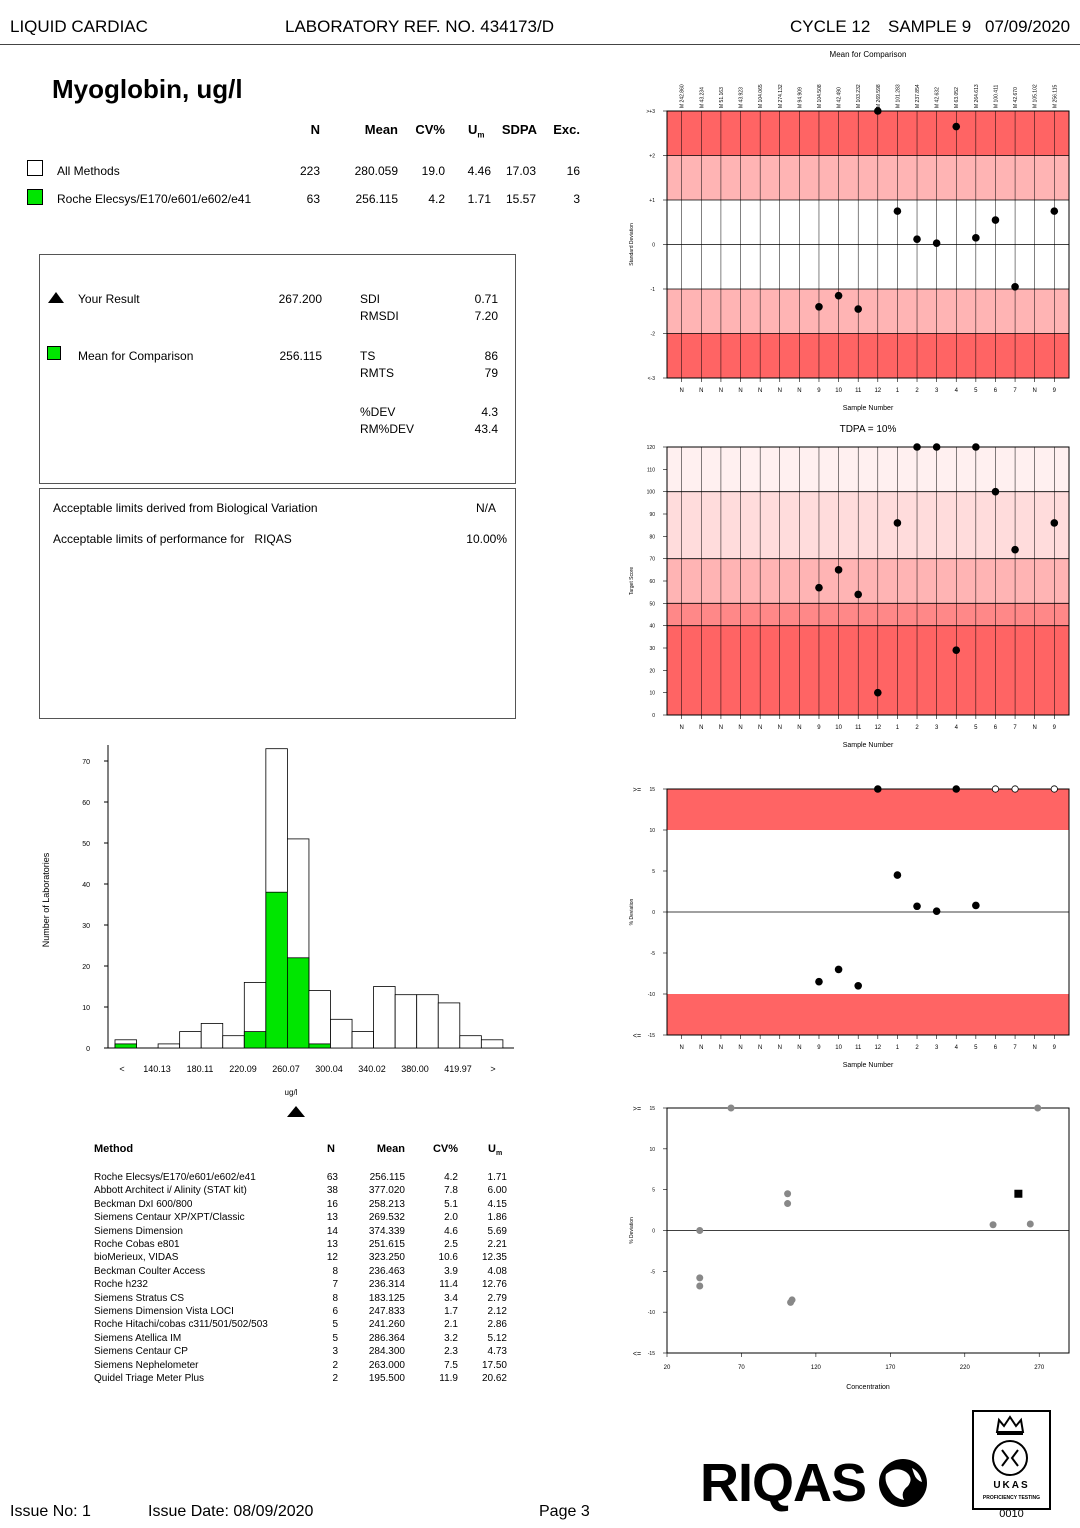  What do you see at coordinates (540, 44) in the screenshot?
I see `header-rule` at bounding box center [540, 44].